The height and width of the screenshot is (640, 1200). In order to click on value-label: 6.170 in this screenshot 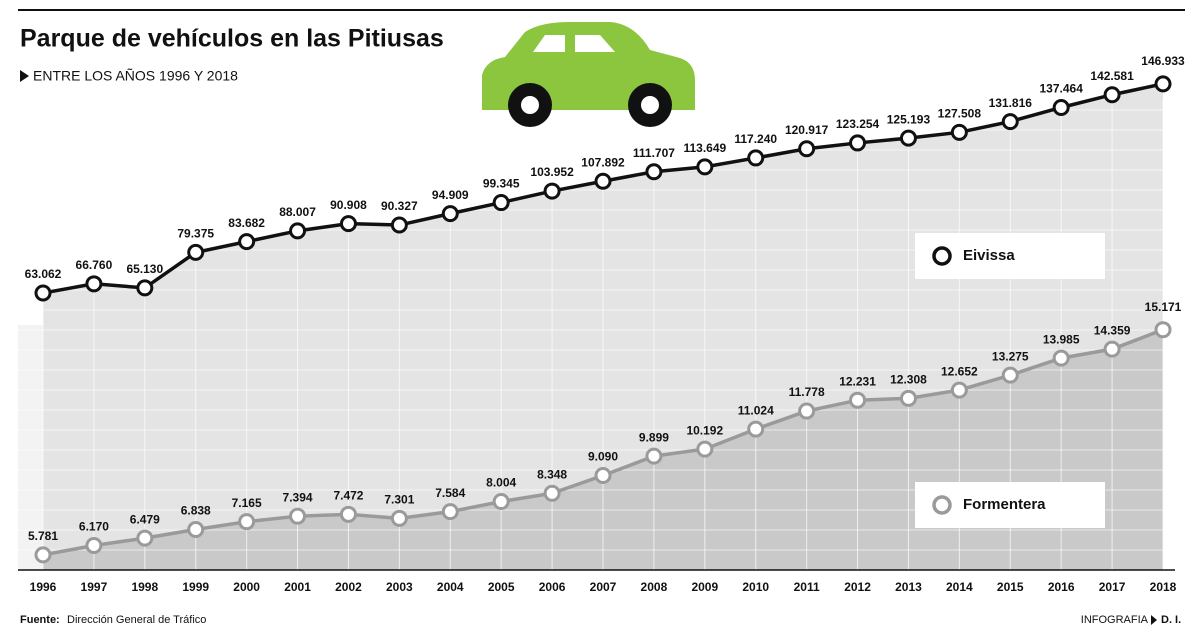, I will do `click(94, 527)`.